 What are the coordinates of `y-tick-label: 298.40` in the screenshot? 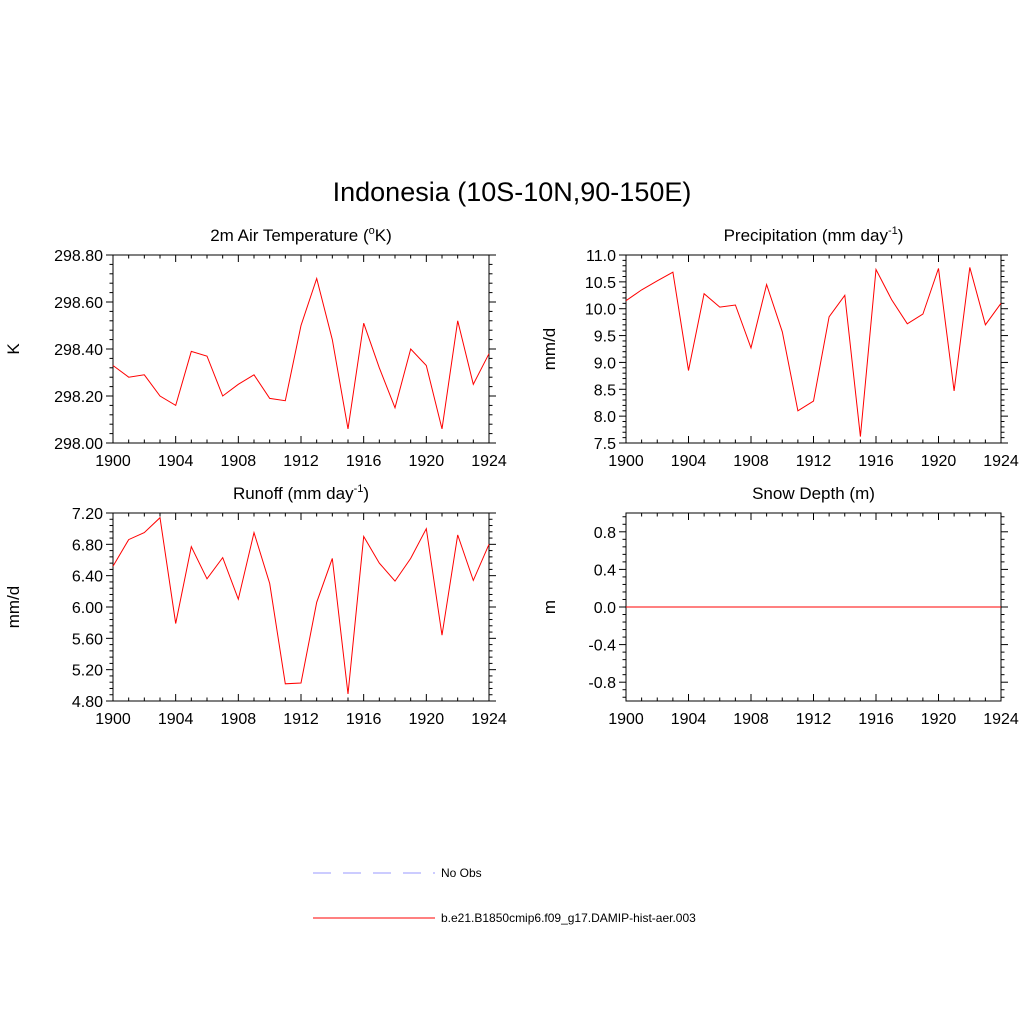 It's located at (78, 350).